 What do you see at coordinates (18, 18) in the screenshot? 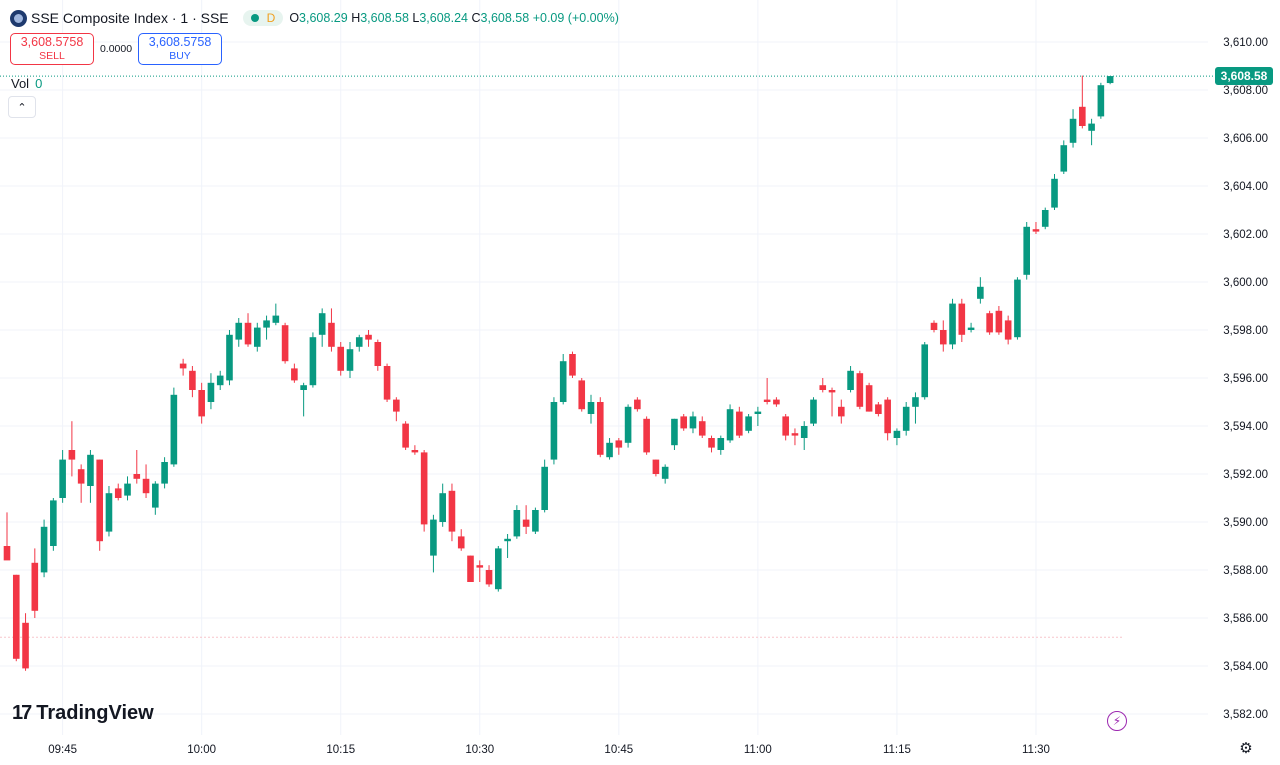
I see `symbol-logo-icon` at bounding box center [18, 18].